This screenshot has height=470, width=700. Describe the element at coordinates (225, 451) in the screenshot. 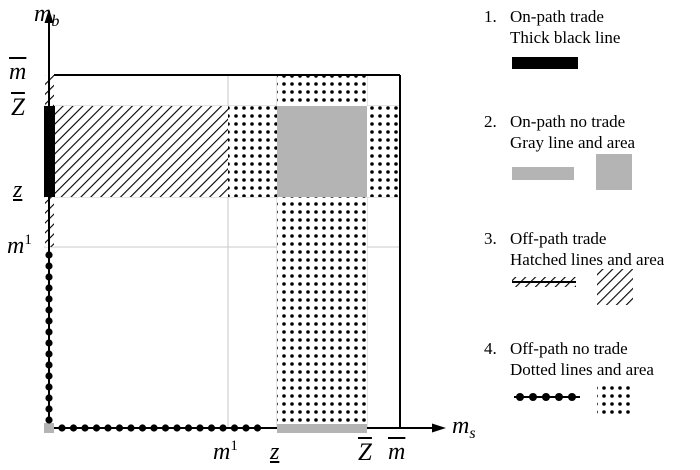

I see `x-tick-m1: m1` at that location.